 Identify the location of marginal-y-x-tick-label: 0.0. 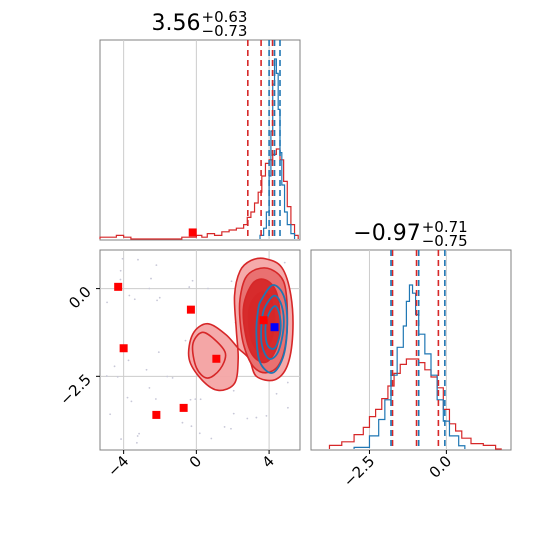
(441, 467).